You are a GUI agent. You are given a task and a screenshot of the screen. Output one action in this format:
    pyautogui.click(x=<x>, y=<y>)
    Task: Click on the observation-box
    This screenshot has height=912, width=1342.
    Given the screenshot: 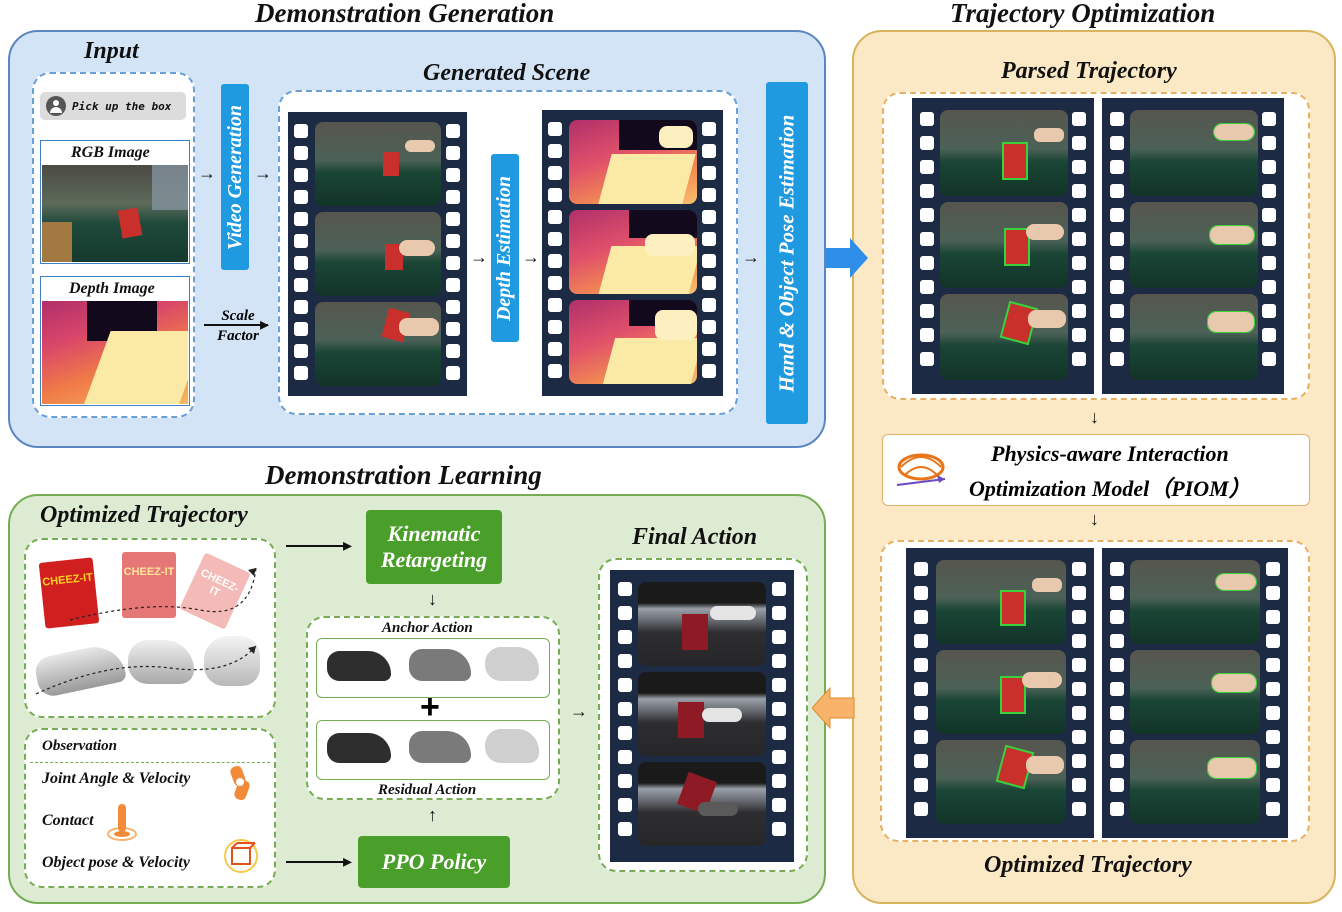 What is the action you would take?
    pyautogui.click(x=150, y=808)
    